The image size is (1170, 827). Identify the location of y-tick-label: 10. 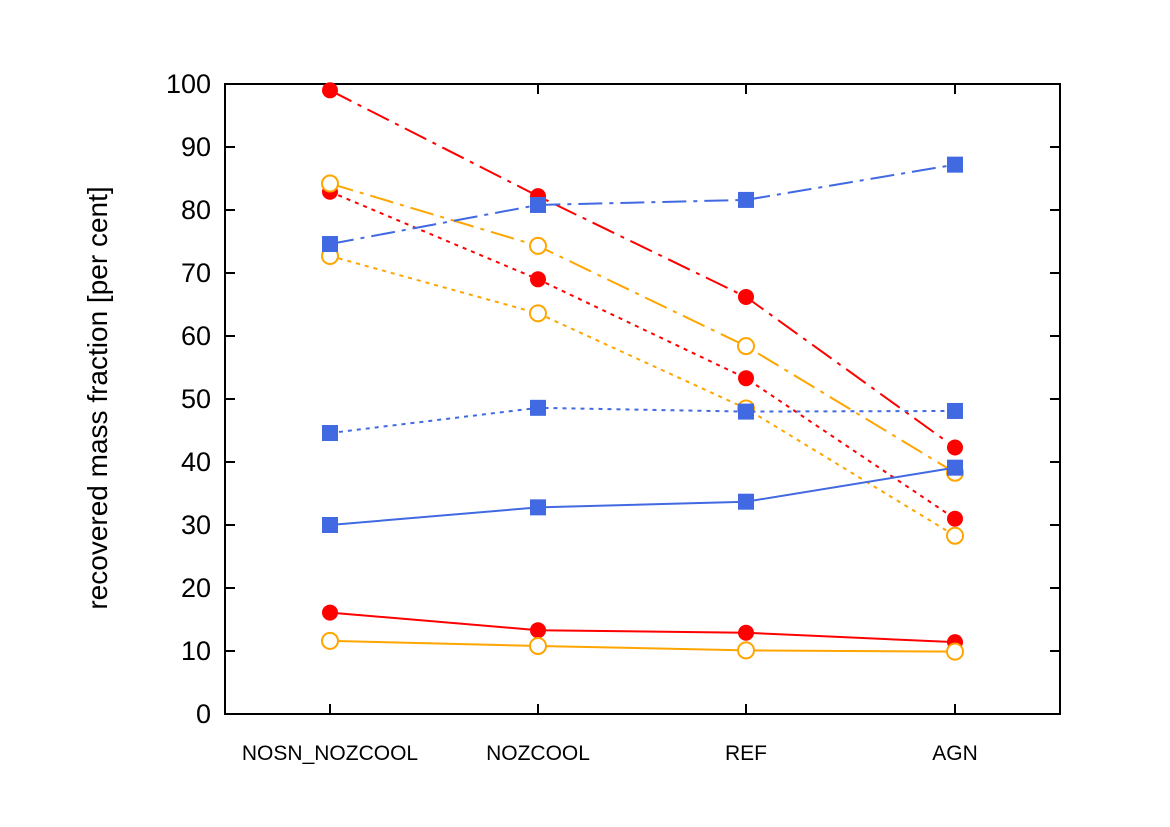
(196, 651).